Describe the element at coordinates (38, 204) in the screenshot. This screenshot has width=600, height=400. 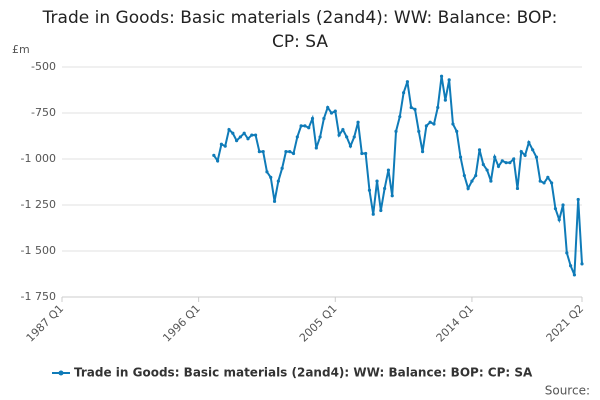
I see `y-tick-label: -1 250` at that location.